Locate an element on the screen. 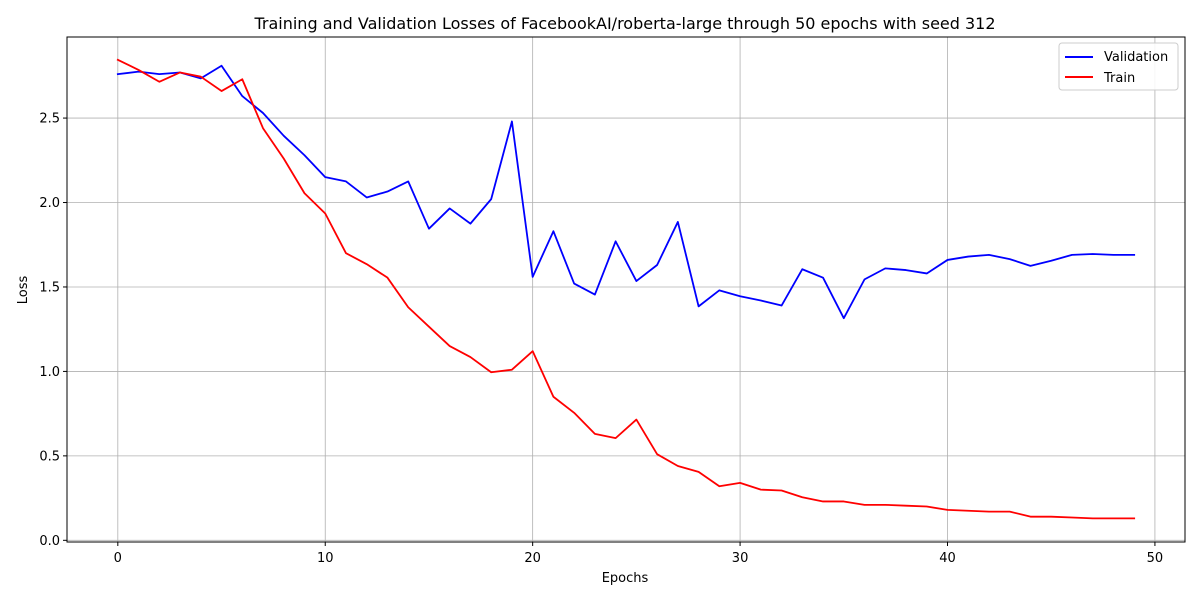 This screenshot has height=600, width=1200. x-tick-label: 20 is located at coordinates (532, 558).